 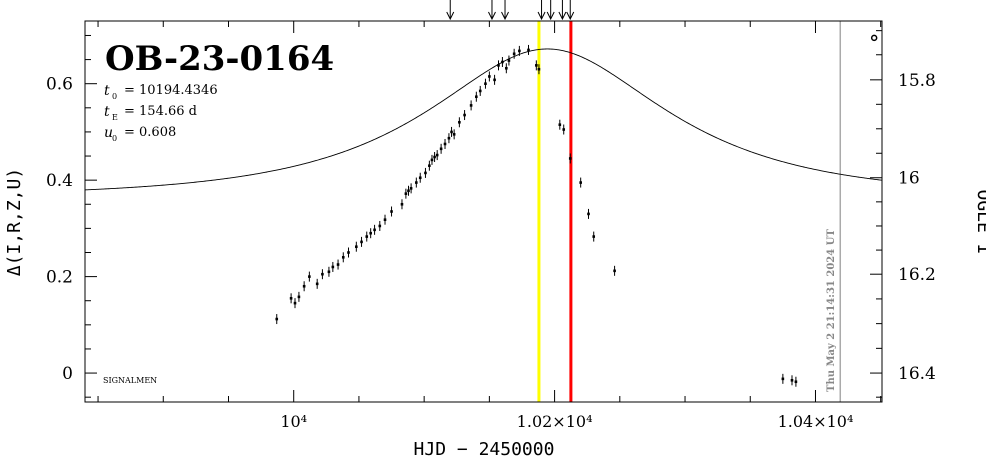 I want to click on param-tE-value: = 154.66 d, so click(x=160, y=111).